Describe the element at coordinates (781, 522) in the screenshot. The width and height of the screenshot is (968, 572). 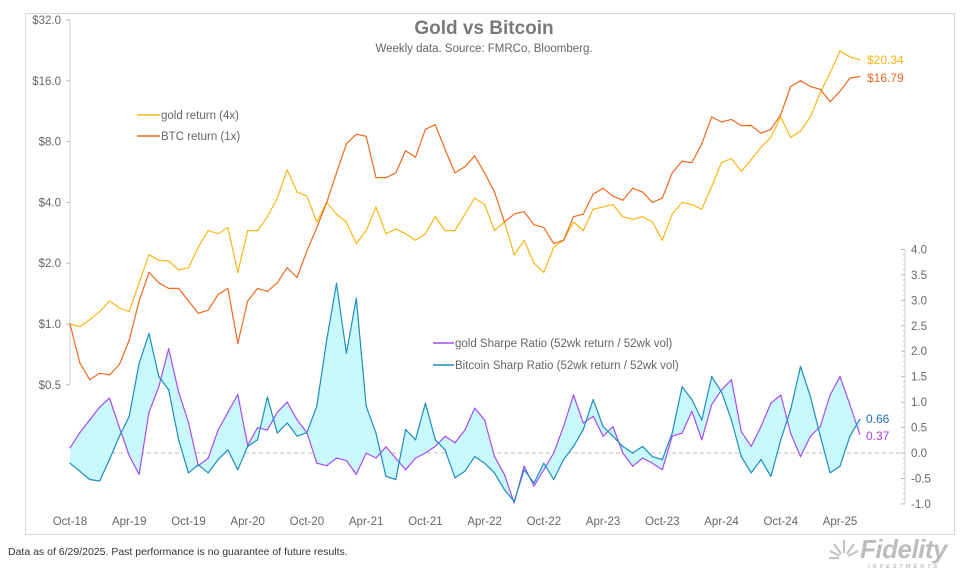
I see `x-axis-tick-label: Oct-24` at that location.